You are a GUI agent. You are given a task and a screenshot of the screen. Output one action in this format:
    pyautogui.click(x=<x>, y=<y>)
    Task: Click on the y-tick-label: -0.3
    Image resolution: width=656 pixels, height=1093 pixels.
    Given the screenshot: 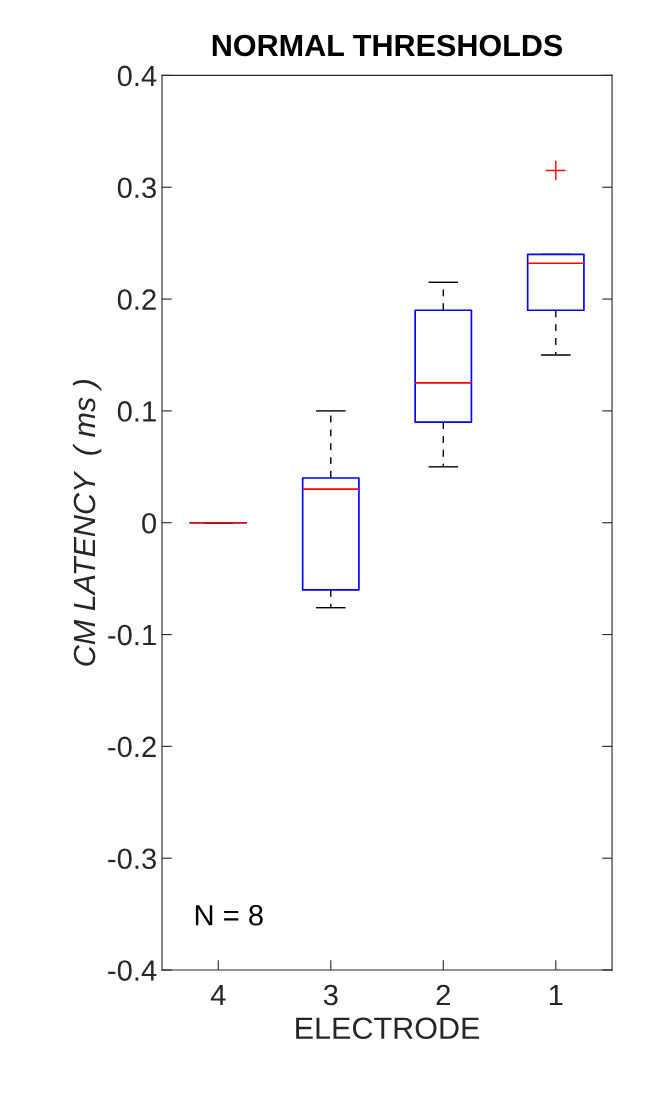 What is the action you would take?
    pyautogui.click(x=132, y=859)
    